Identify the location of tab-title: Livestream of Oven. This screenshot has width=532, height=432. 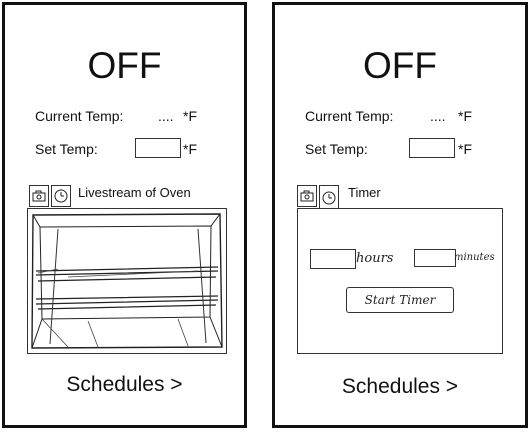
(134, 192).